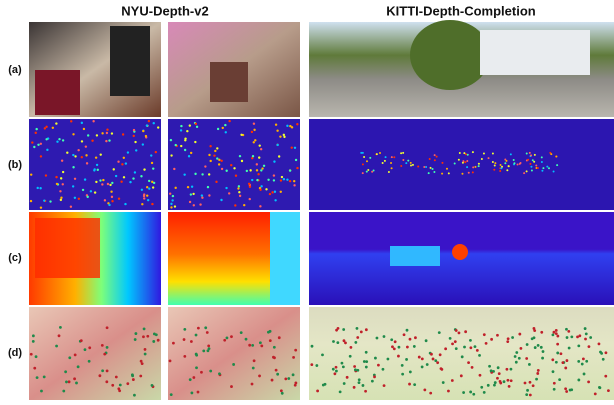 Image resolution: width=614 pixels, height=405 pixels. Describe the element at coordinates (130, 61) in the screenshot. I see `painting` at that location.